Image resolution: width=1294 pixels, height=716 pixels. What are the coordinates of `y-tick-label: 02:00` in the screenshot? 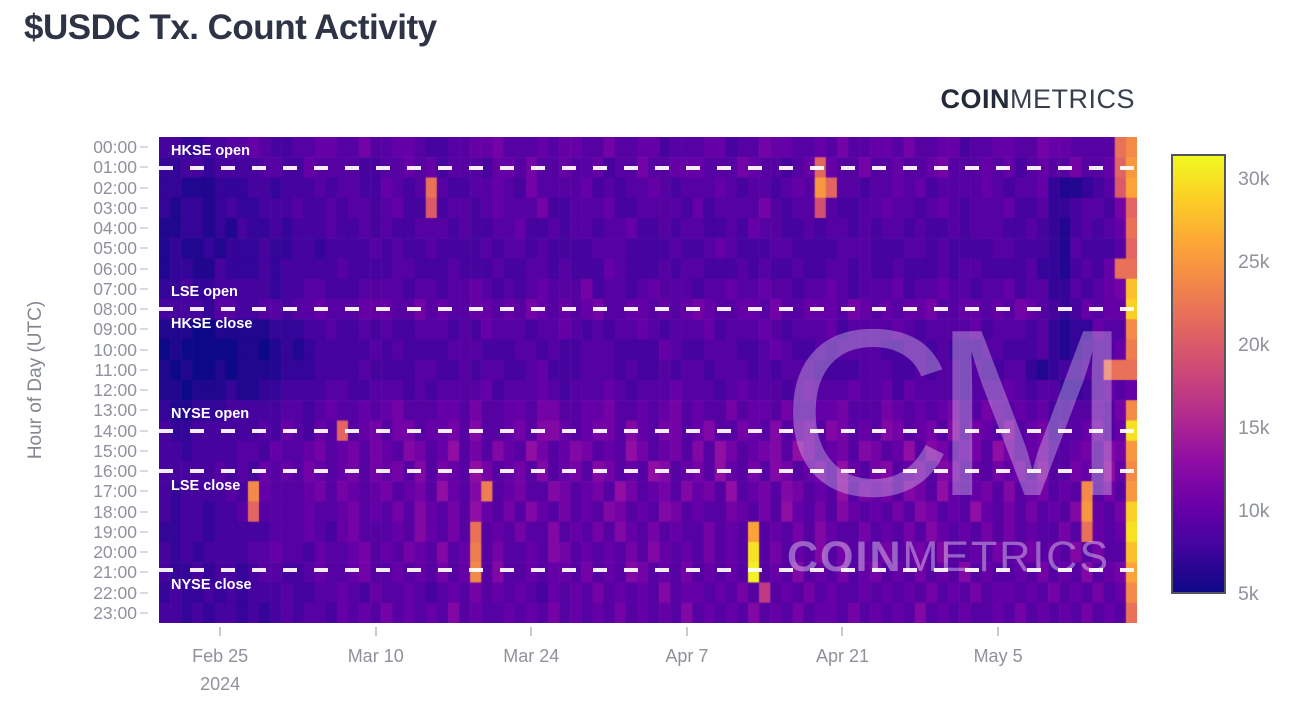 It's located at (115, 187).